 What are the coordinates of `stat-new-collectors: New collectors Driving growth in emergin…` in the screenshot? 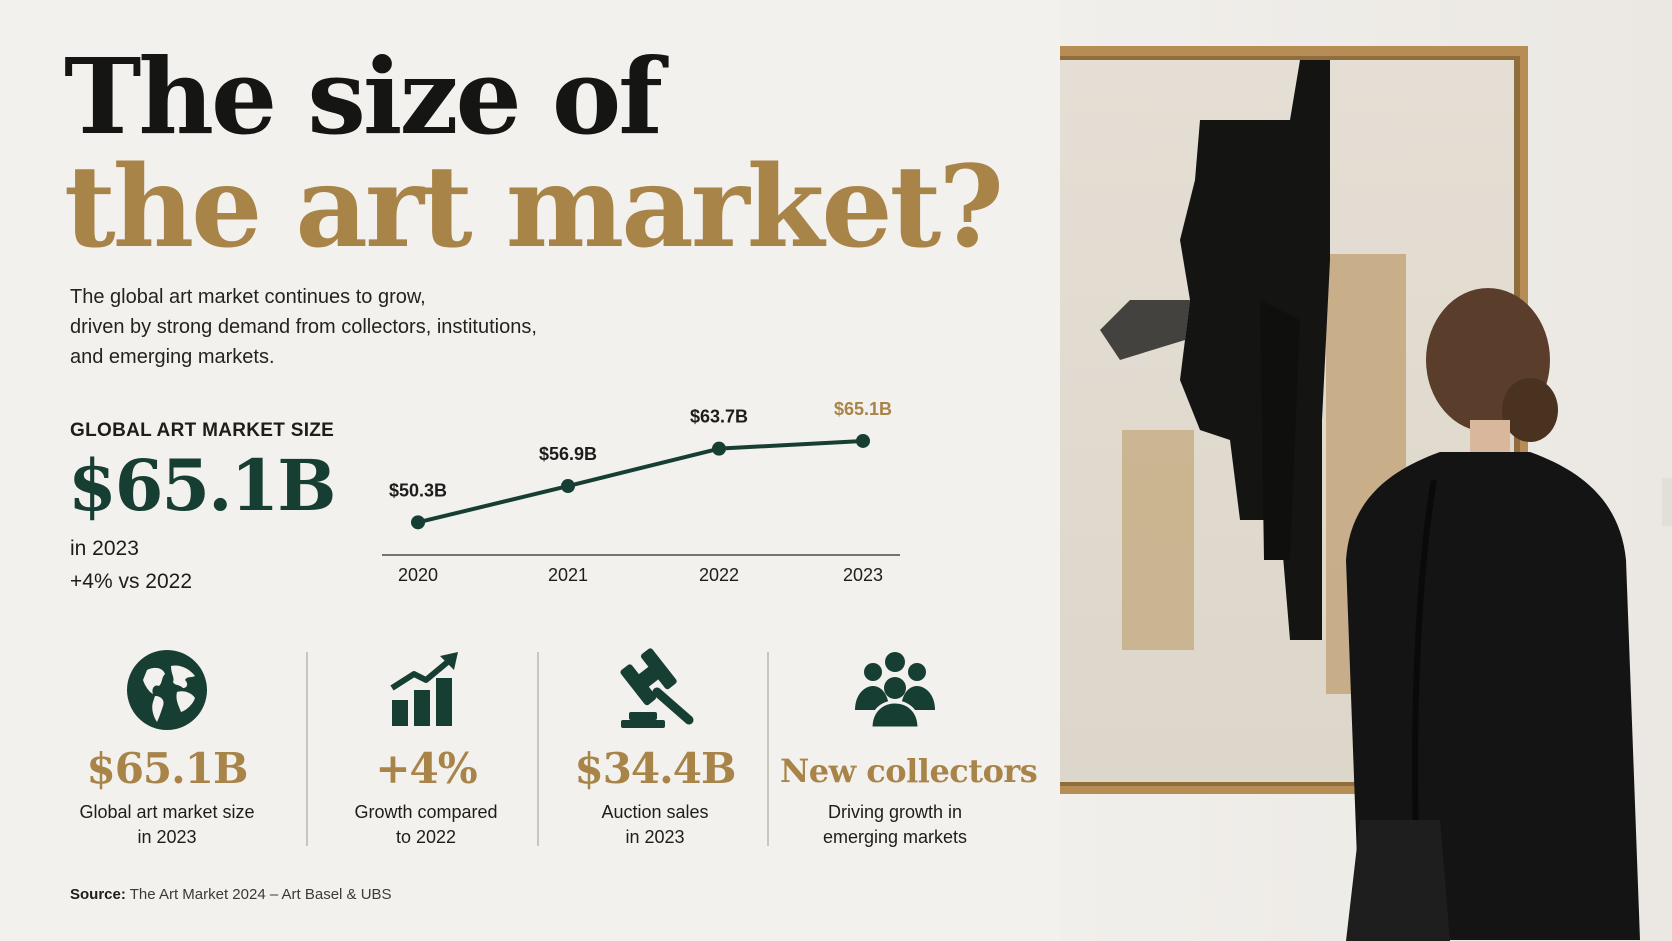 It's located at (909, 749).